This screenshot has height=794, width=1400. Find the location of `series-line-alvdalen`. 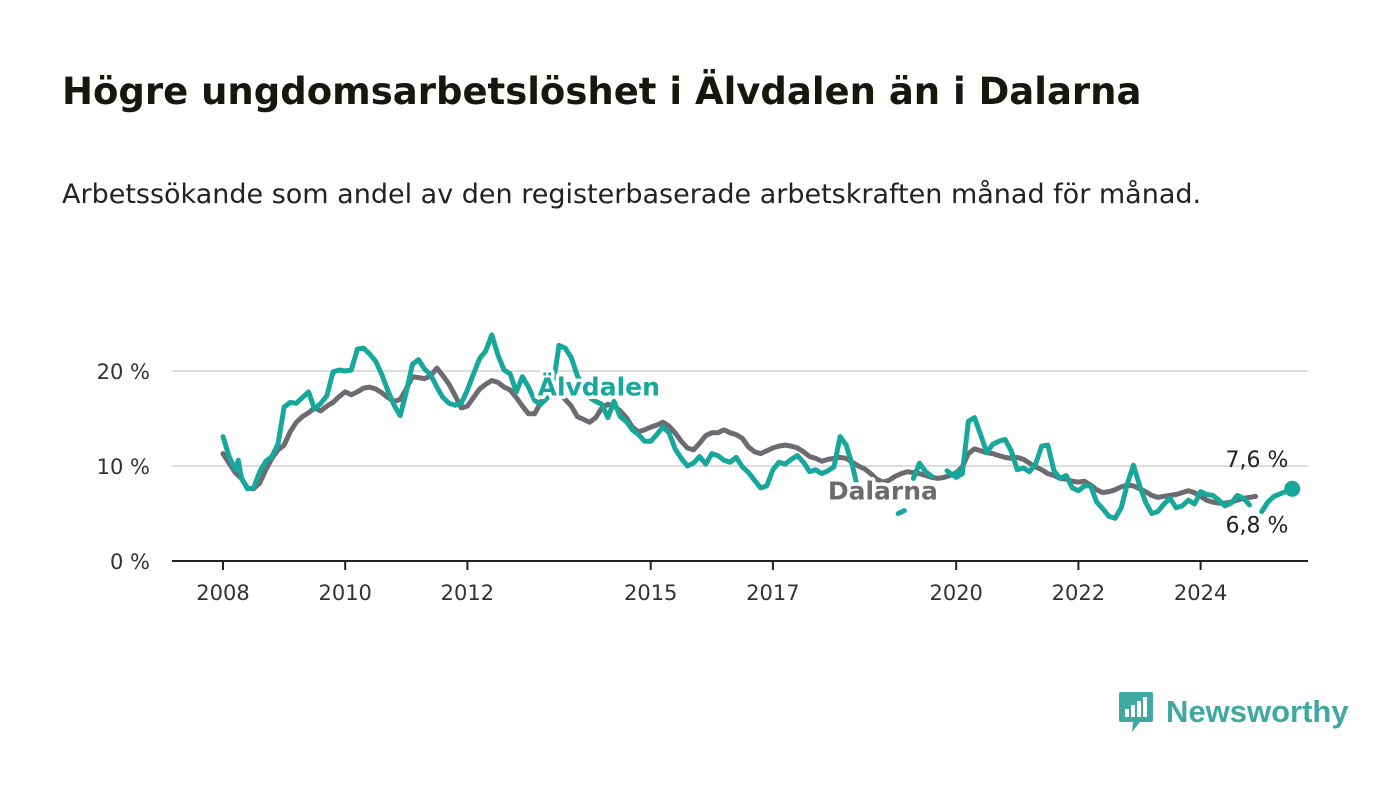

series-line-alvdalen is located at coordinates (547, 415).